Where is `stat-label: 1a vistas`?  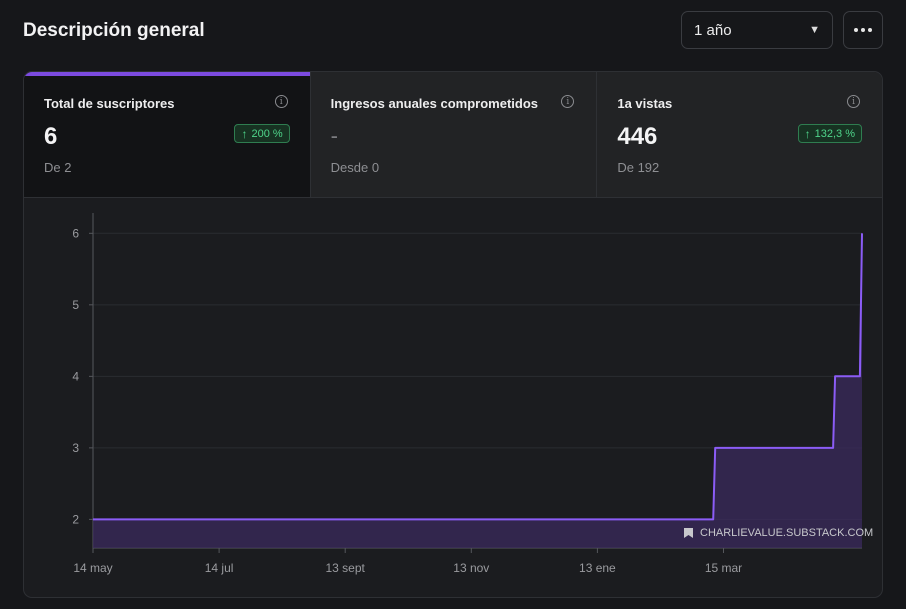 stat-label: 1a vistas is located at coordinates (645, 103).